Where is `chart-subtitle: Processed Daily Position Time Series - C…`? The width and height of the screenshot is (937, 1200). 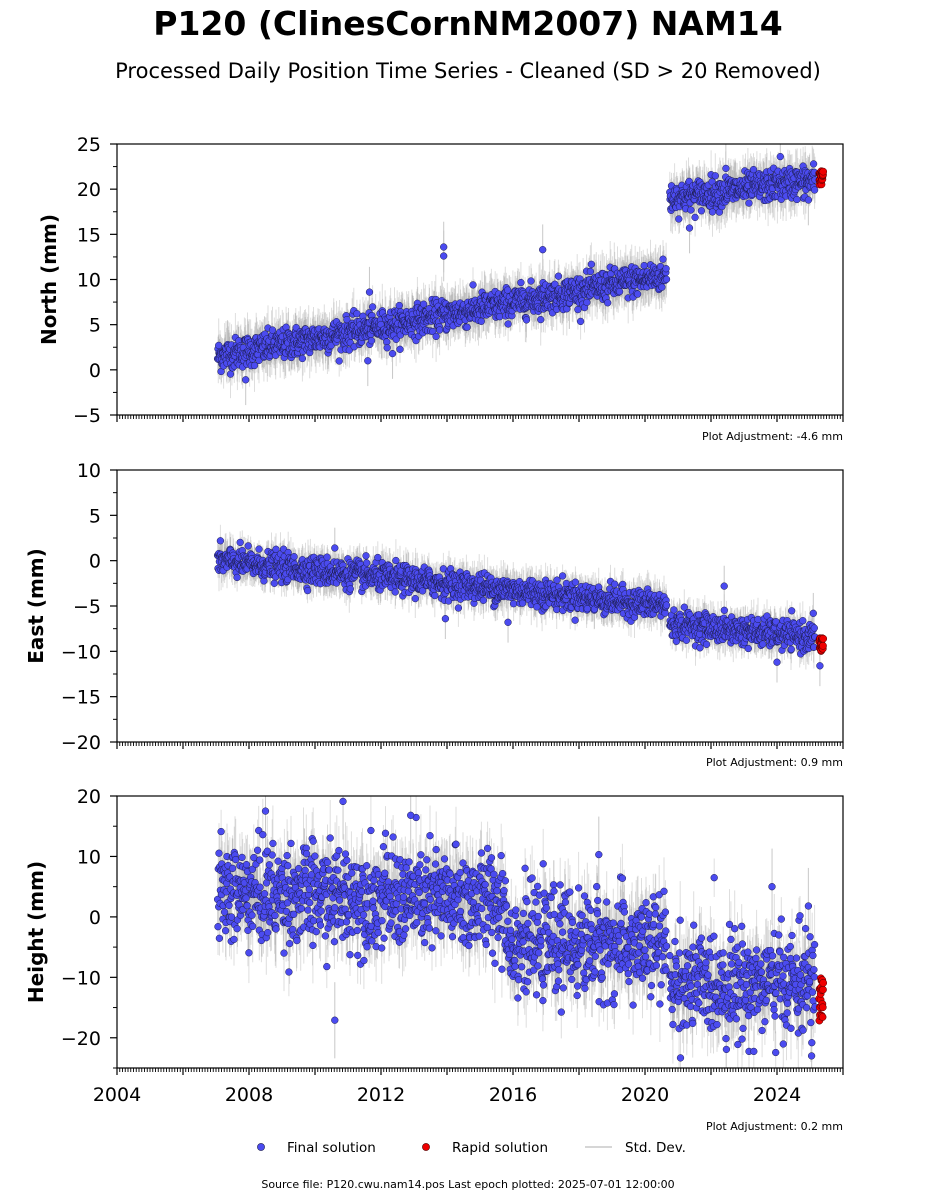
chart-subtitle: Processed Daily Position Time Series - C… is located at coordinates (468, 71).